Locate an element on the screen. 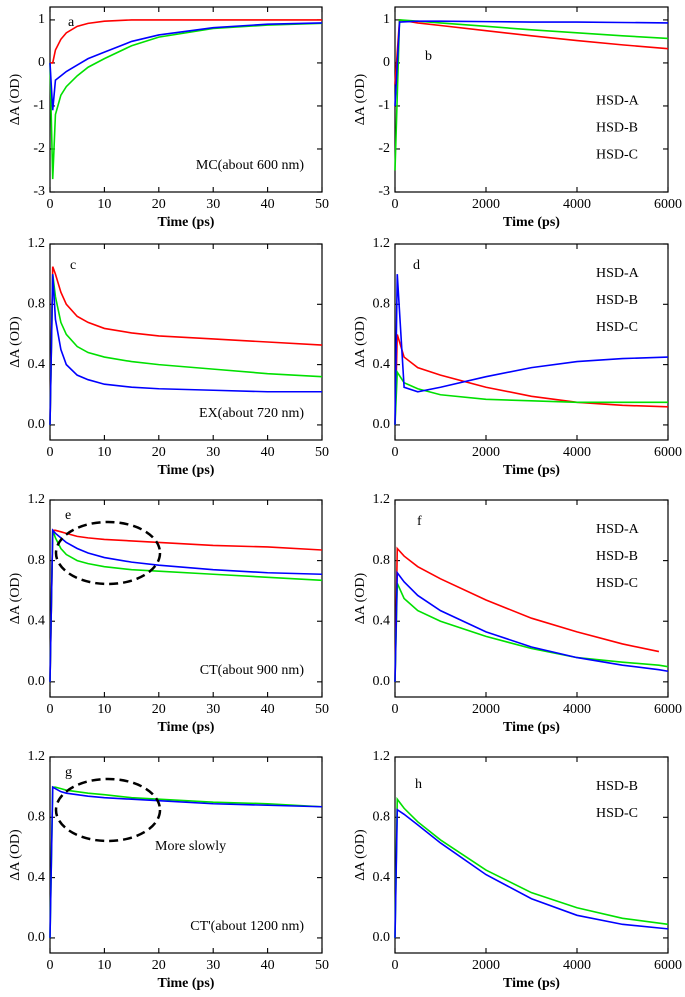  annotation: More slowly is located at coordinates (190, 846).